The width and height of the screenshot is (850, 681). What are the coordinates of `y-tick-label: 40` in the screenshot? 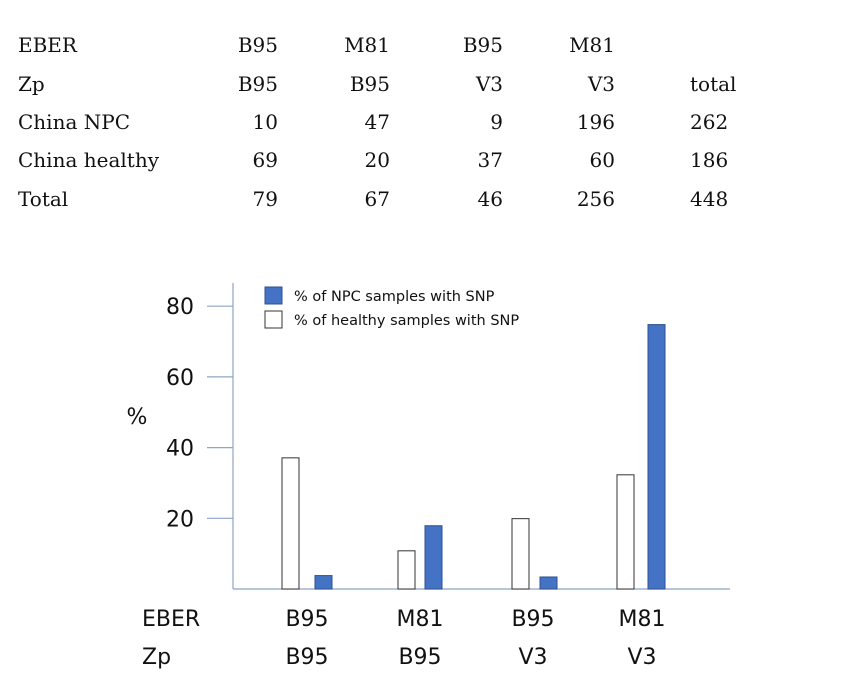 It's located at (180, 449).